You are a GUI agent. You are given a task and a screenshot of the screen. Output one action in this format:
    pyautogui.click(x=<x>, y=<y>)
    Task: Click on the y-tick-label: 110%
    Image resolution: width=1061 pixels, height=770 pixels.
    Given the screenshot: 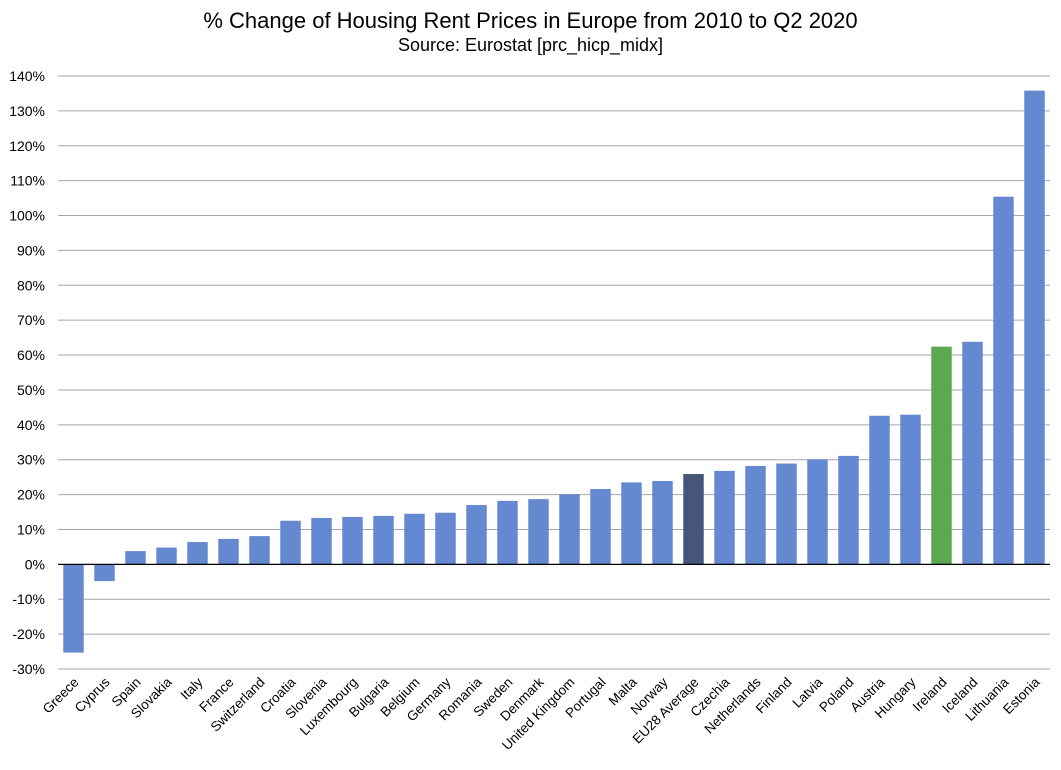 What is the action you would take?
    pyautogui.click(x=27, y=181)
    